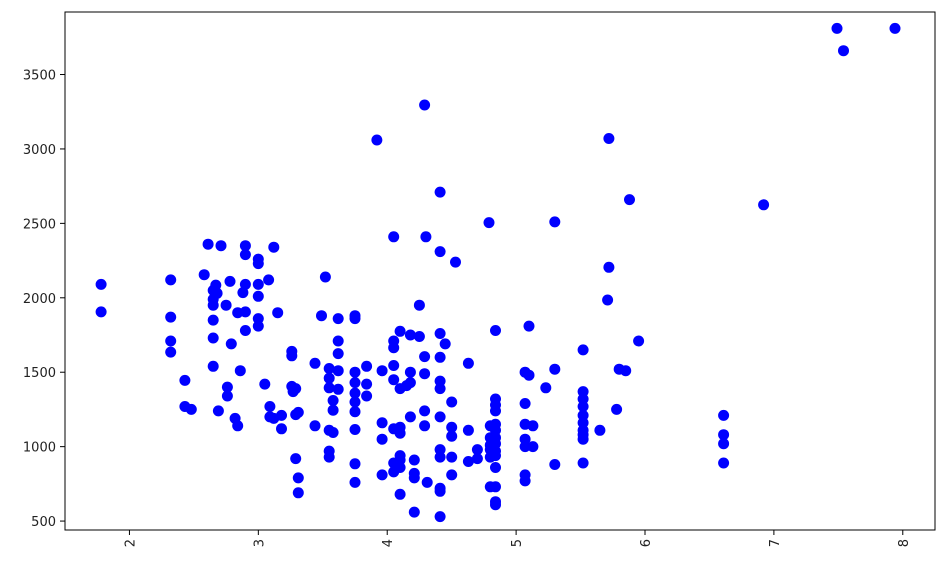  What do you see at coordinates (517, 543) in the screenshot?
I see `x-tick-label: 5` at bounding box center [517, 543].